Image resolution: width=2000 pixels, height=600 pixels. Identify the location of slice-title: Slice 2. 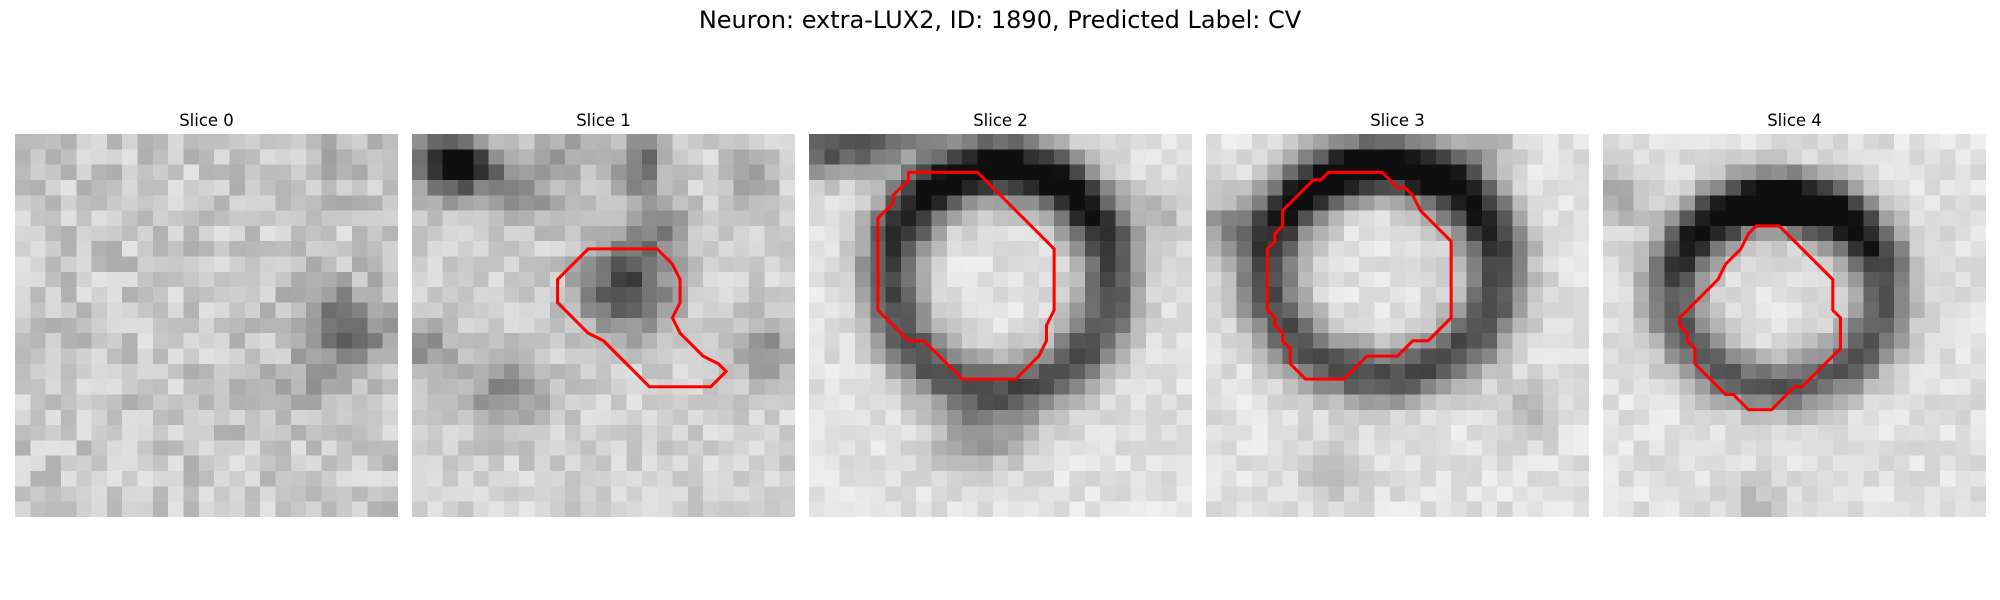
(1000, 120).